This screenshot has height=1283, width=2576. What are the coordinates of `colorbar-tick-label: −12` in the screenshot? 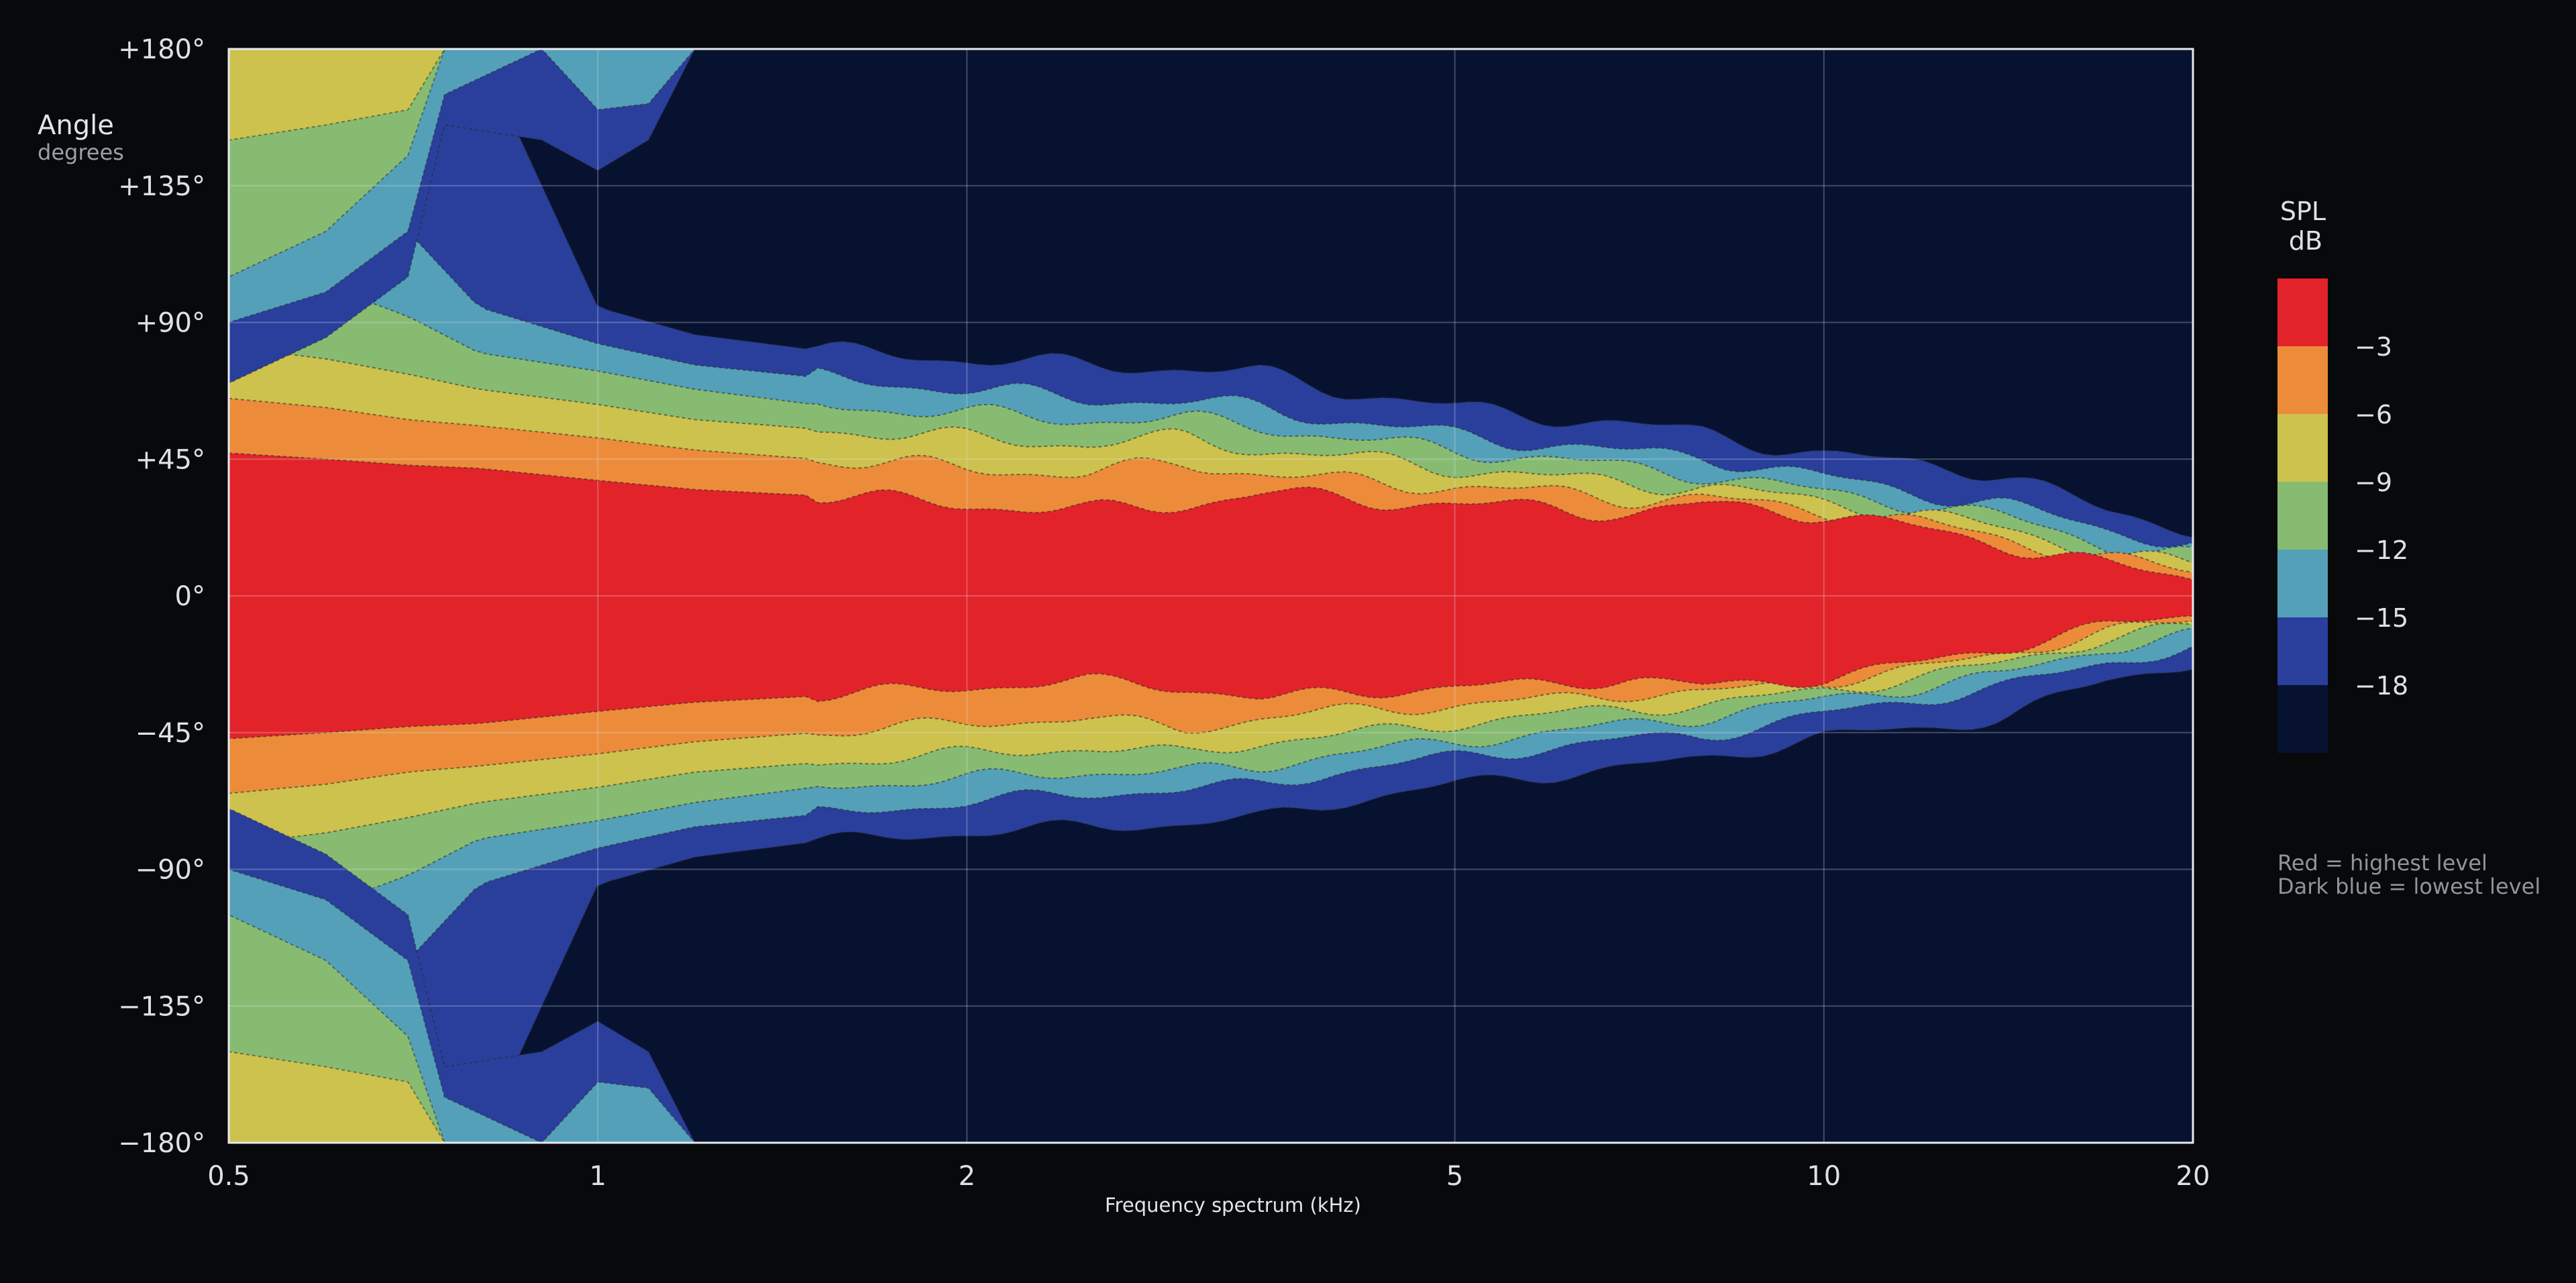 It's located at (2381, 550).